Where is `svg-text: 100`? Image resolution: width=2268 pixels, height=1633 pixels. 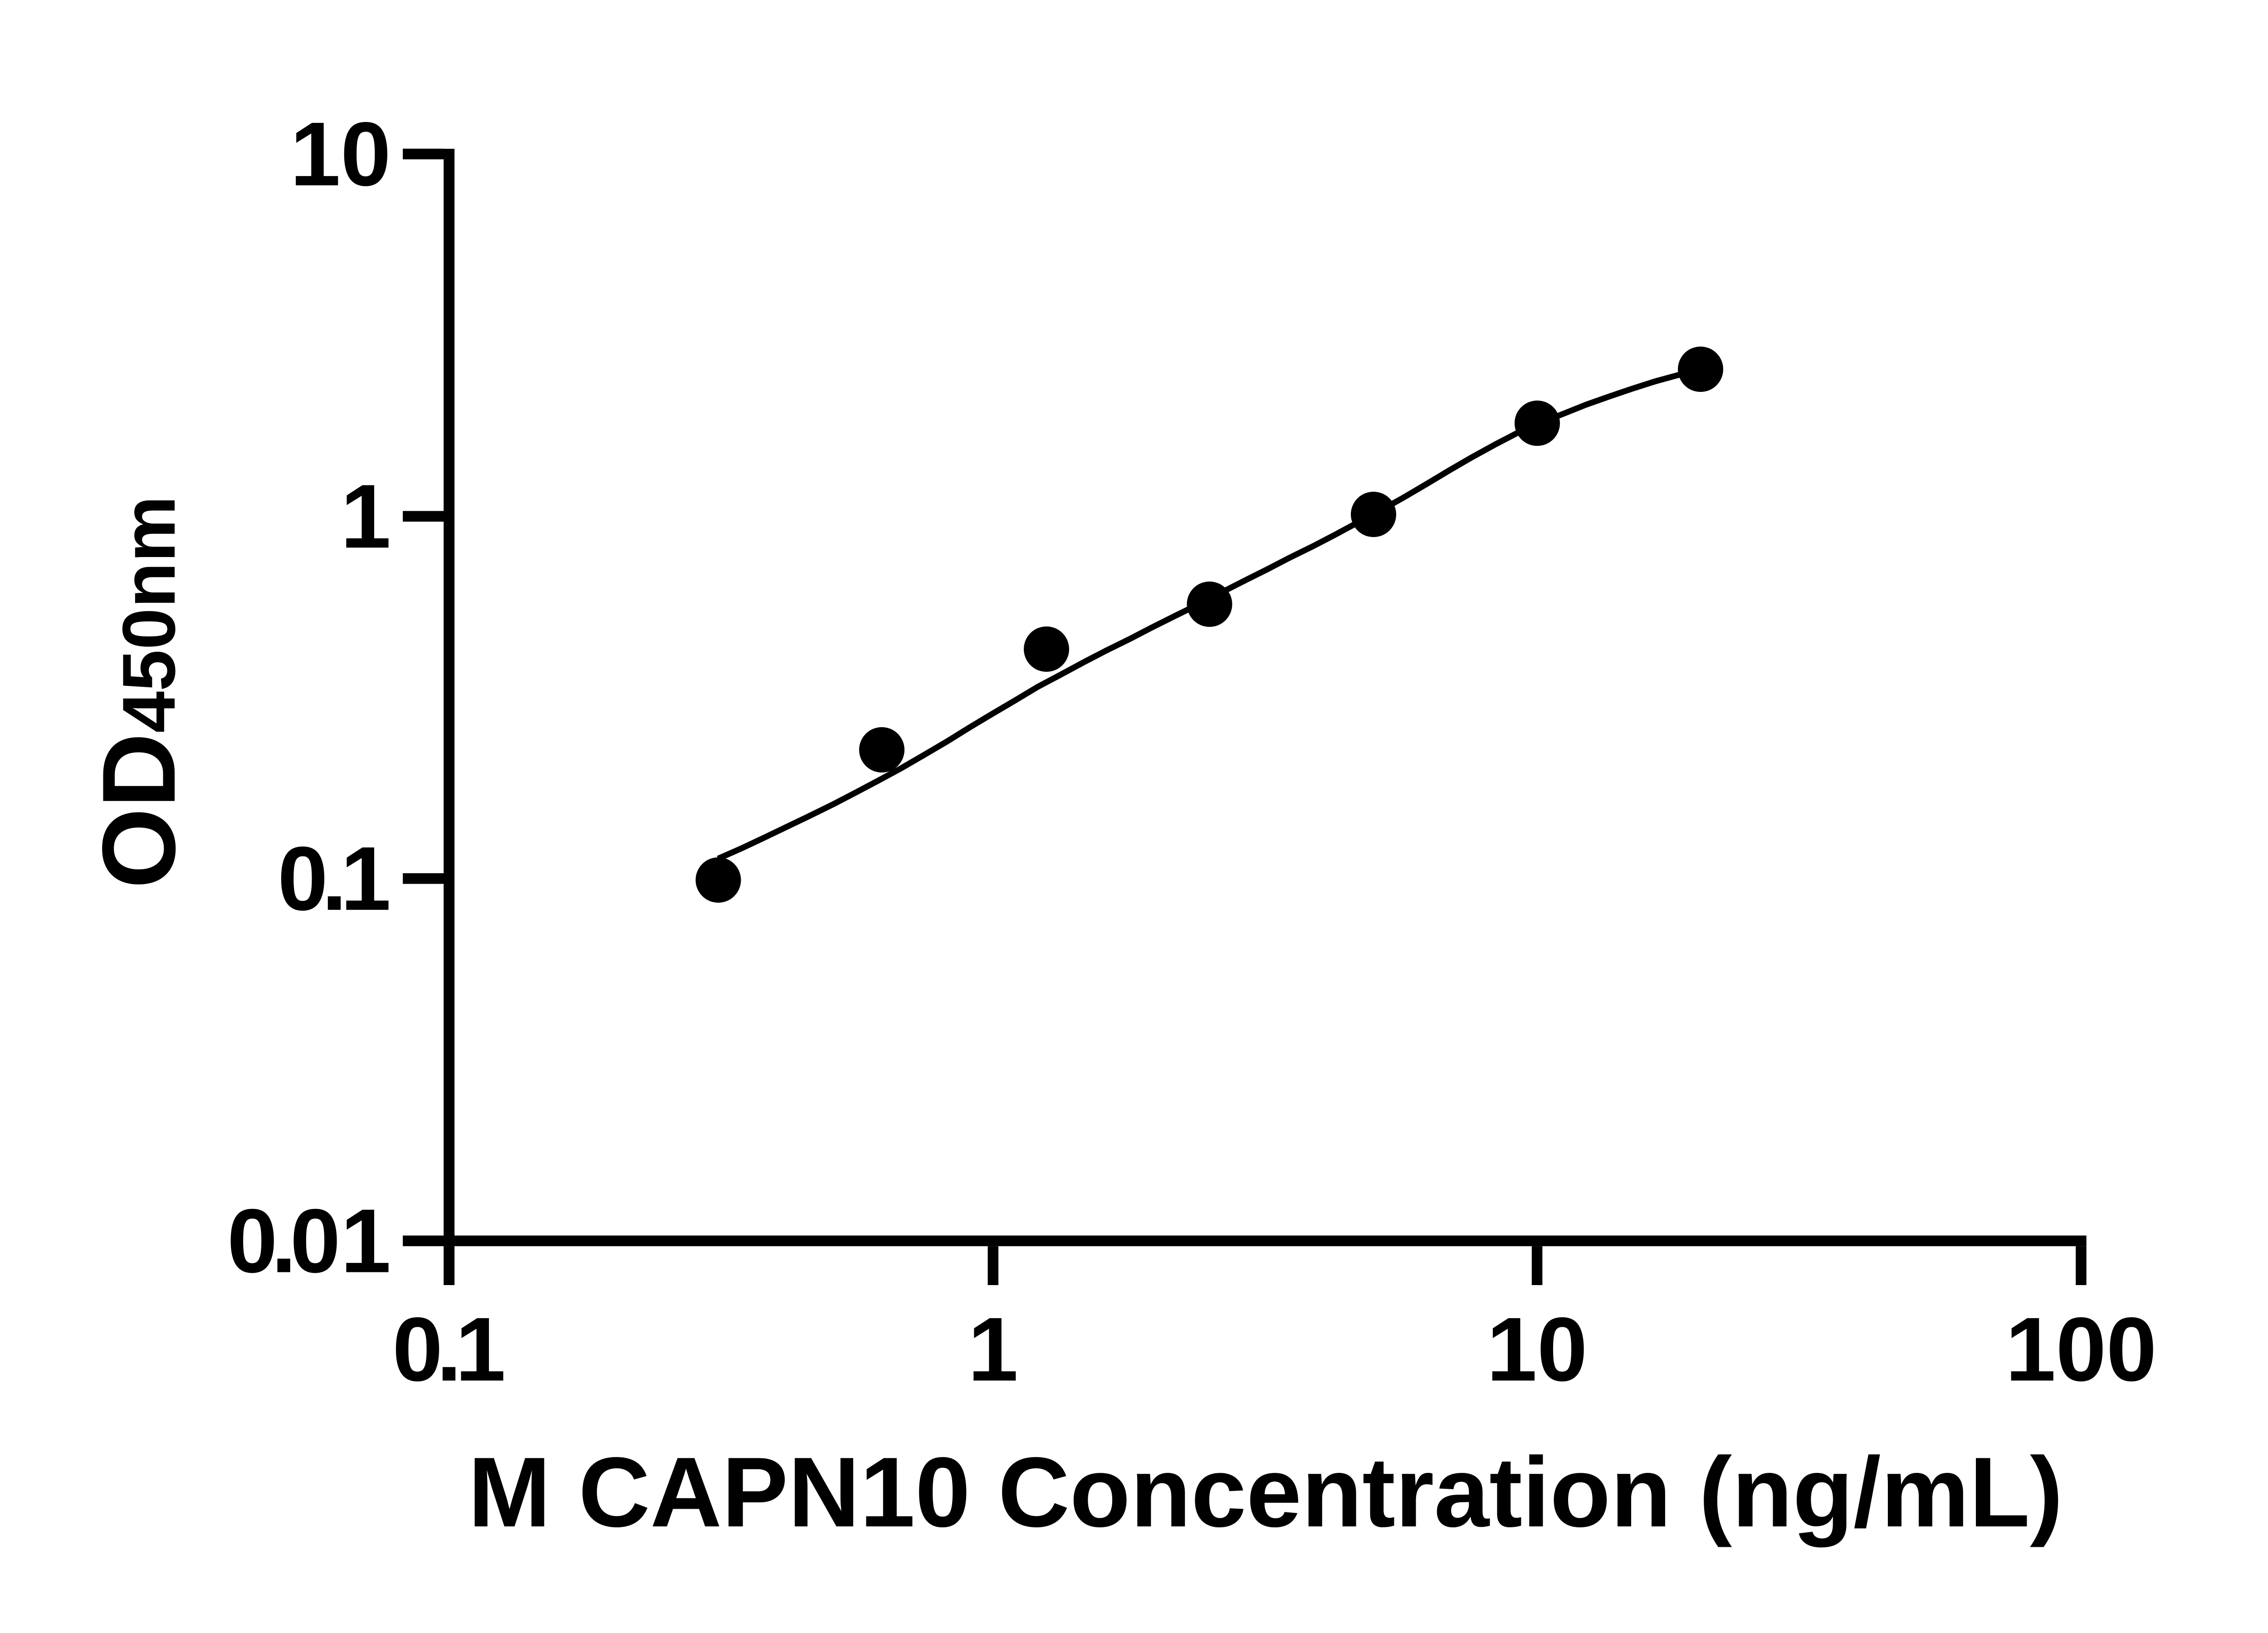 svg-text: 100 is located at coordinates (2081, 1349).